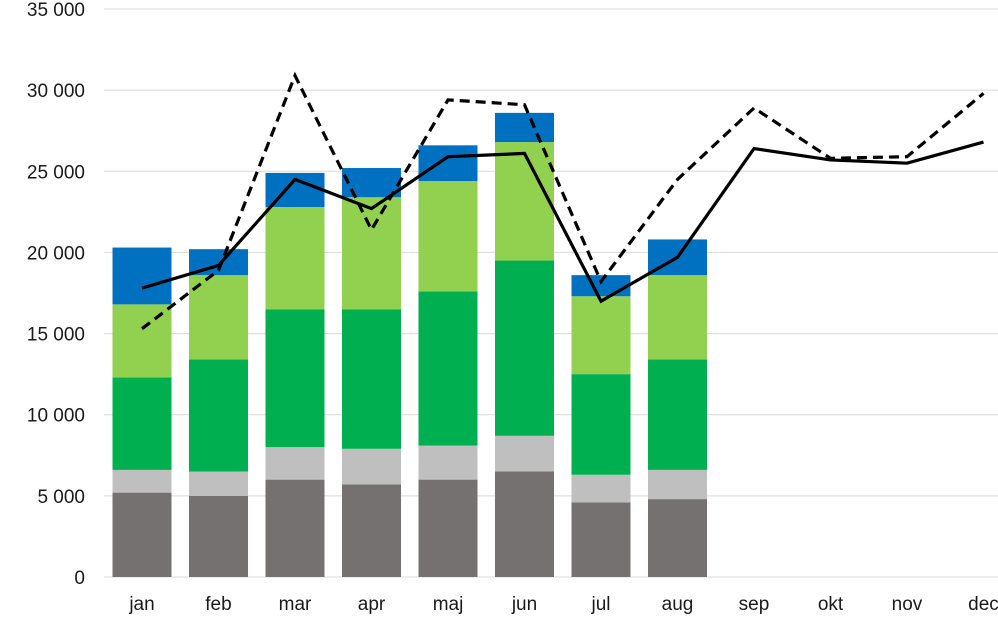 The height and width of the screenshot is (624, 998). Describe the element at coordinates (79, 578) in the screenshot. I see `y-tick-label: 0` at that location.